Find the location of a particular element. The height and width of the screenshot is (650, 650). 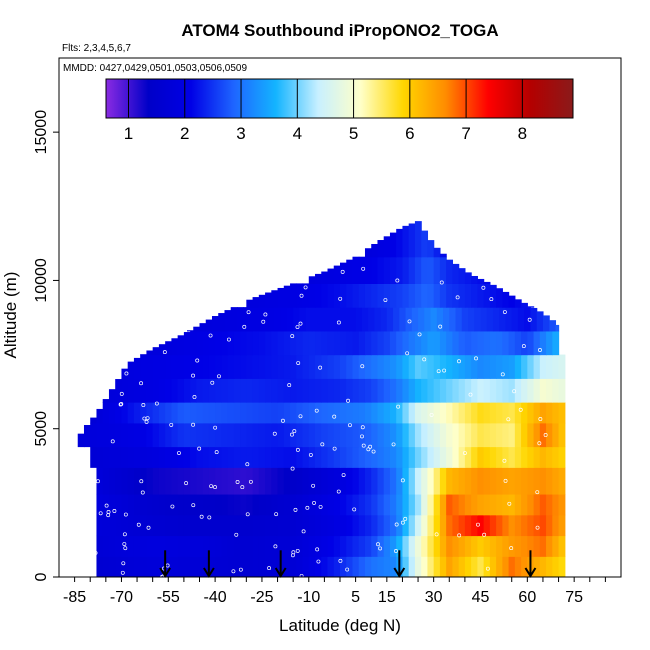

colorbar-tick-label: 5 is located at coordinates (353, 133).